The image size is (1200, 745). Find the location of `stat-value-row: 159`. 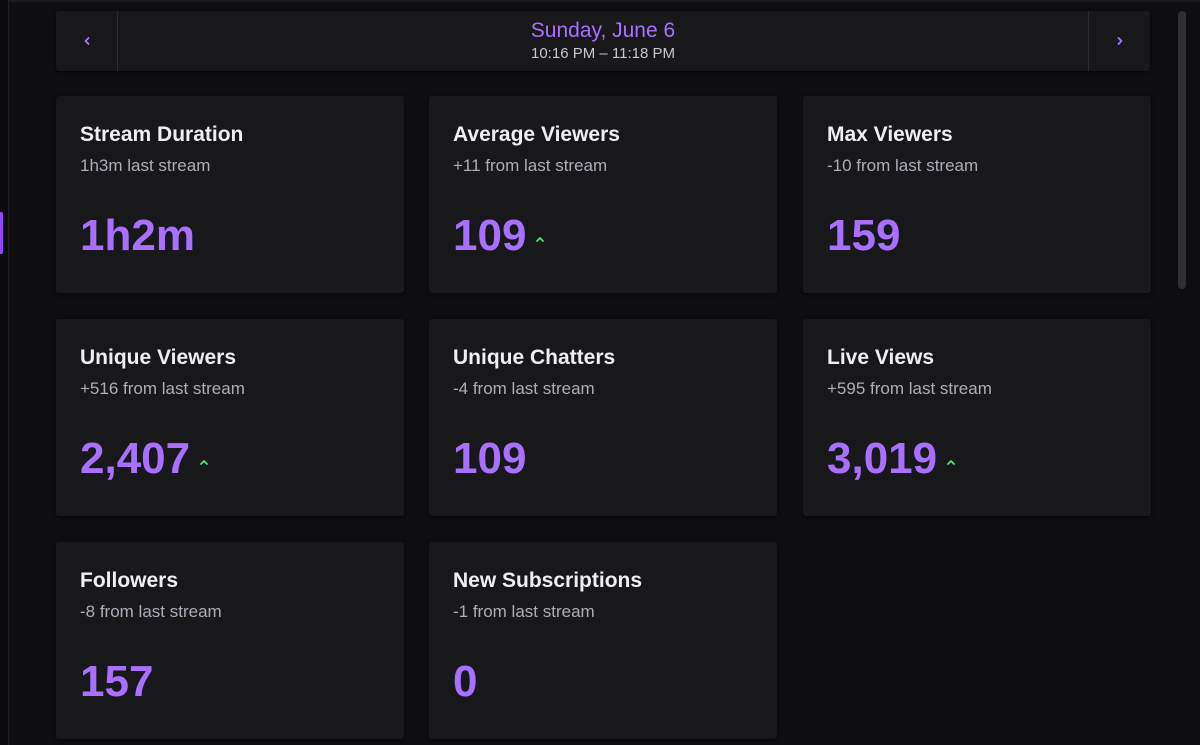

stat-value-row: 159 is located at coordinates (863, 236).